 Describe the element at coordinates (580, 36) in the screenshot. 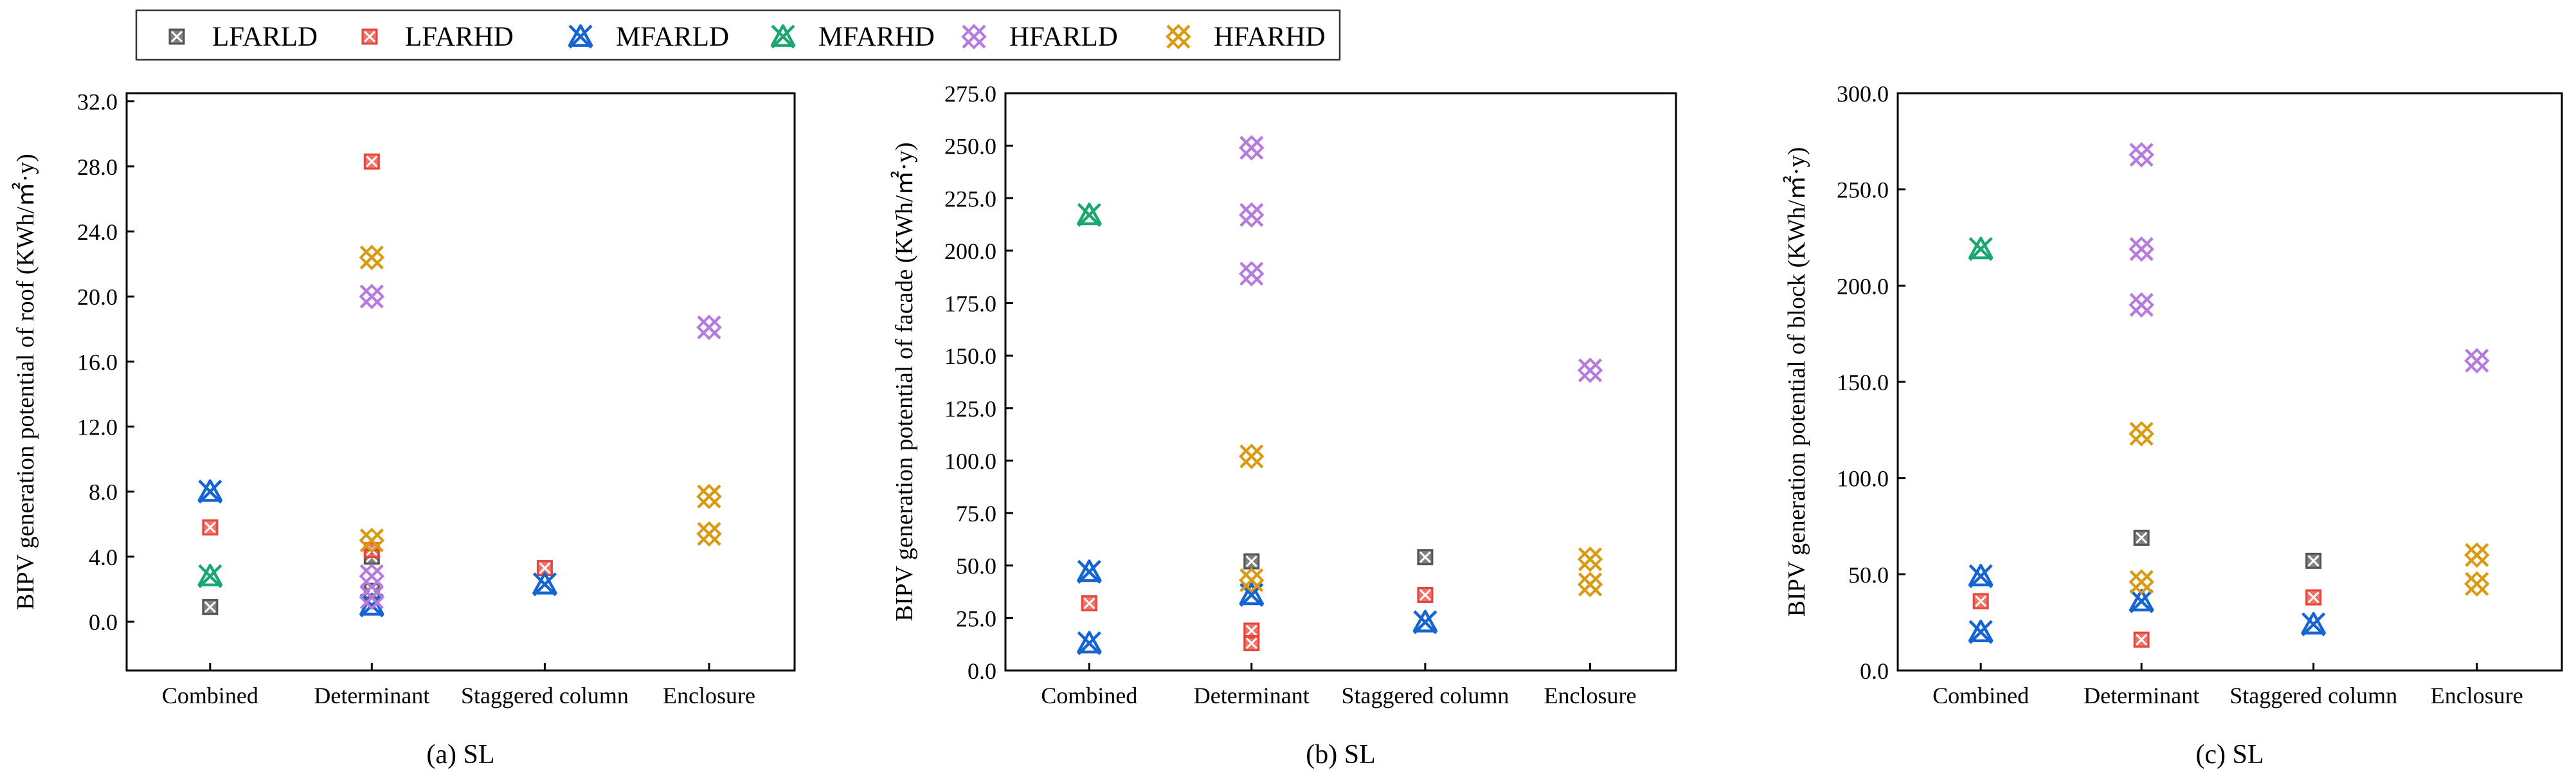

I see `legend-marker-mfarld-icon` at that location.